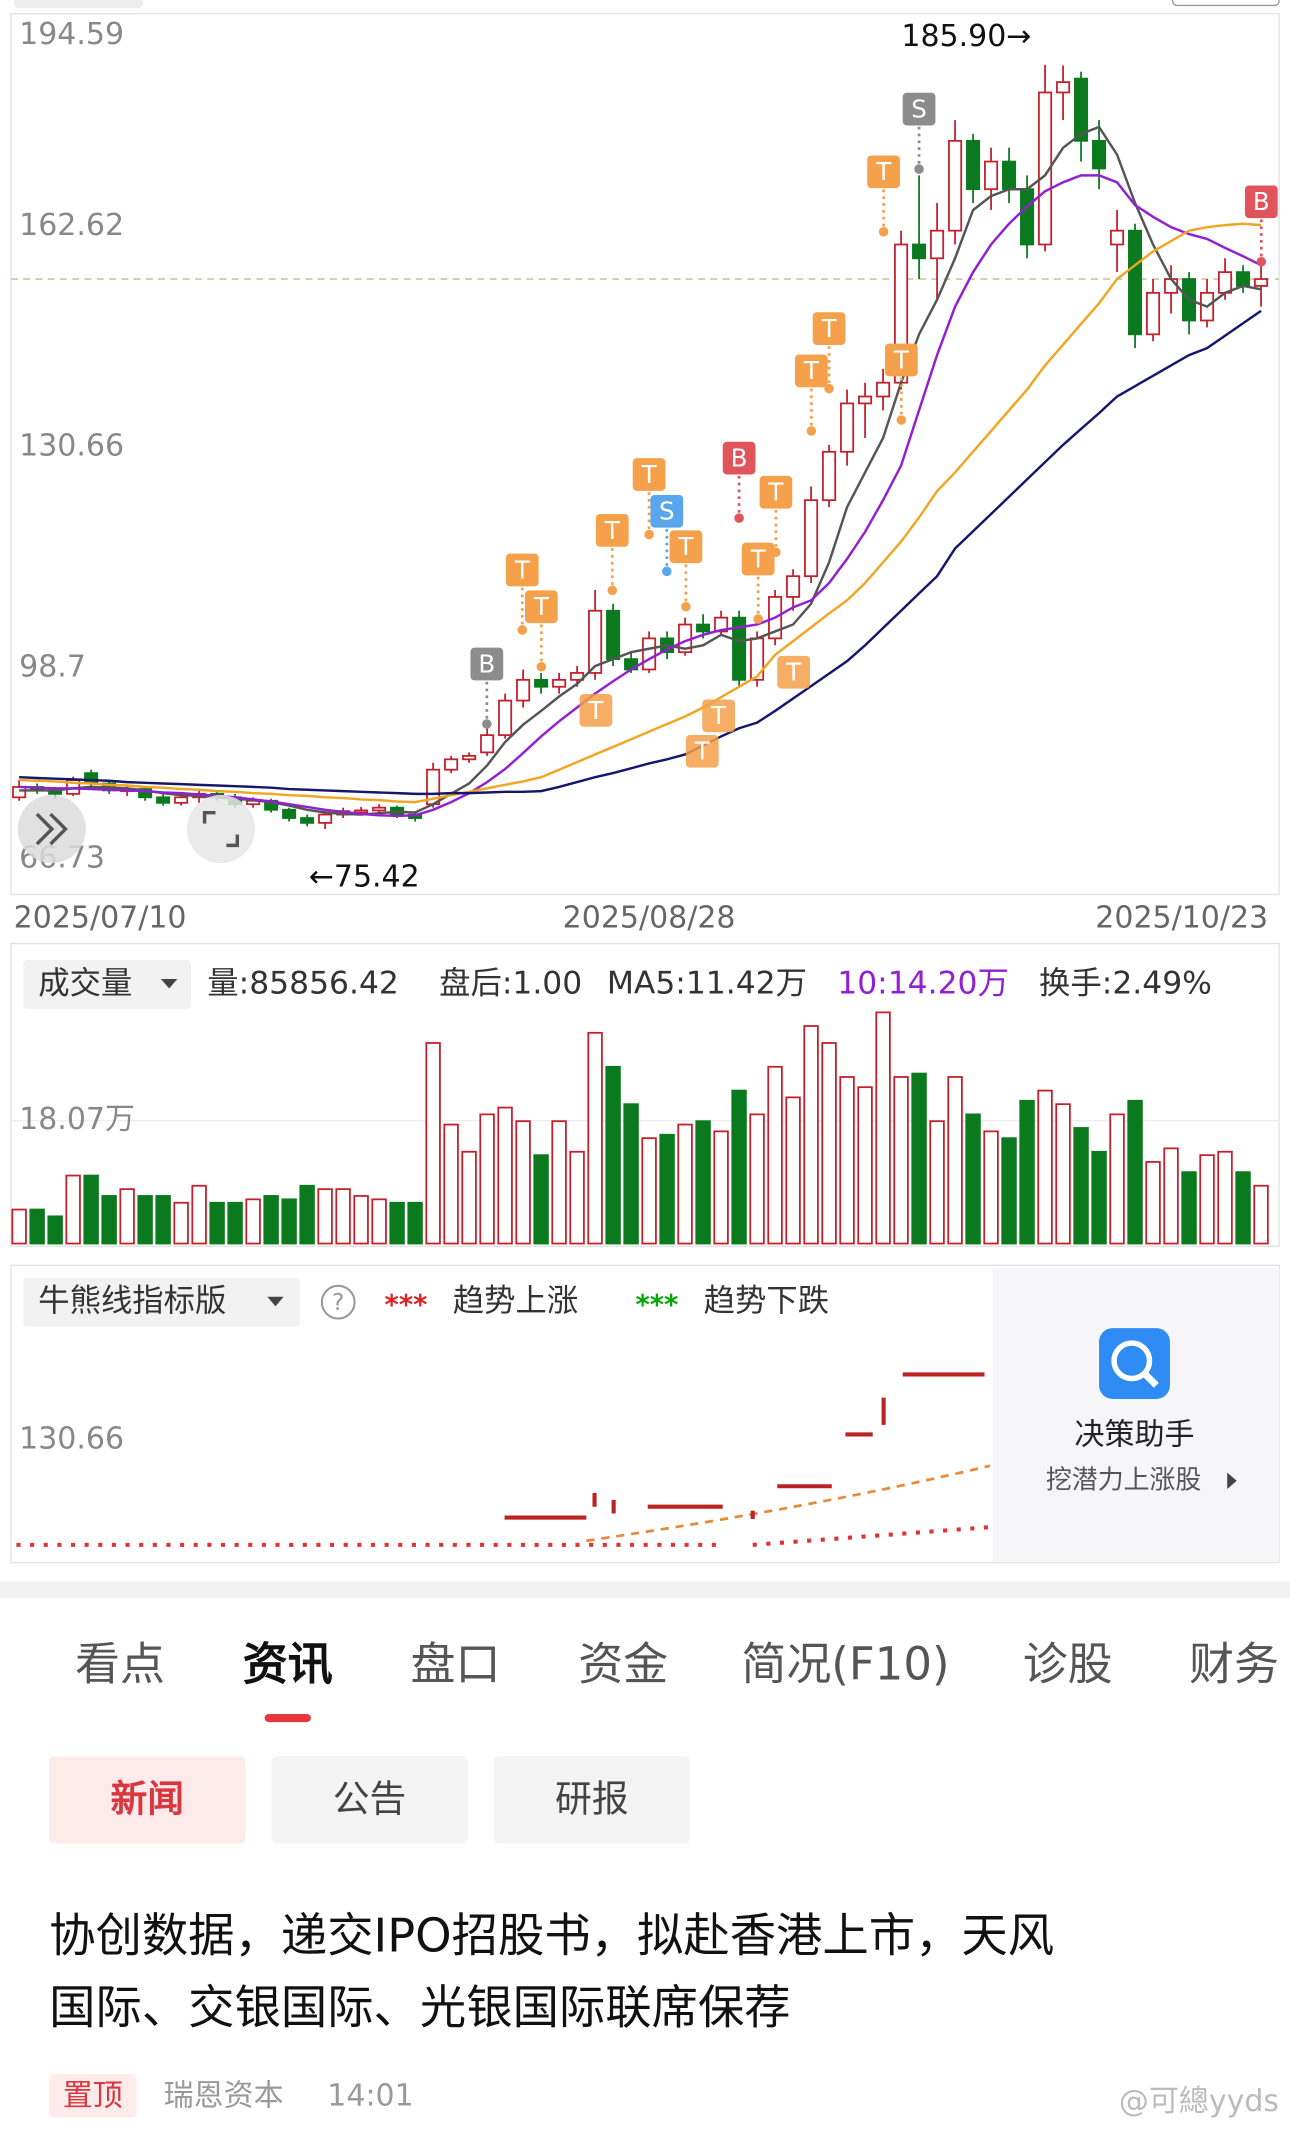 The height and width of the screenshot is (2138, 1290). What do you see at coordinates (455, 1664) in the screenshot?
I see `tab: 盘口` at bounding box center [455, 1664].